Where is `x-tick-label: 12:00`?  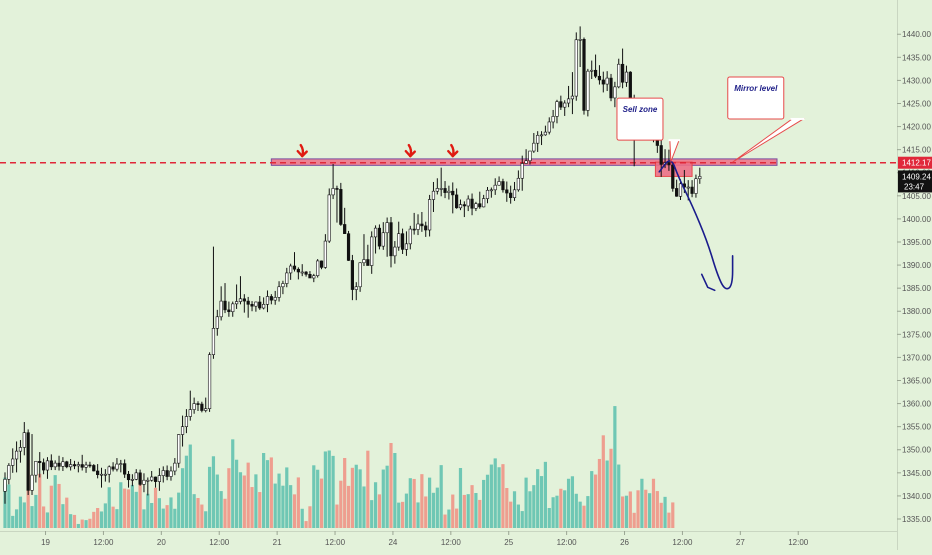 x-tick-label: 12:00 is located at coordinates (798, 542).